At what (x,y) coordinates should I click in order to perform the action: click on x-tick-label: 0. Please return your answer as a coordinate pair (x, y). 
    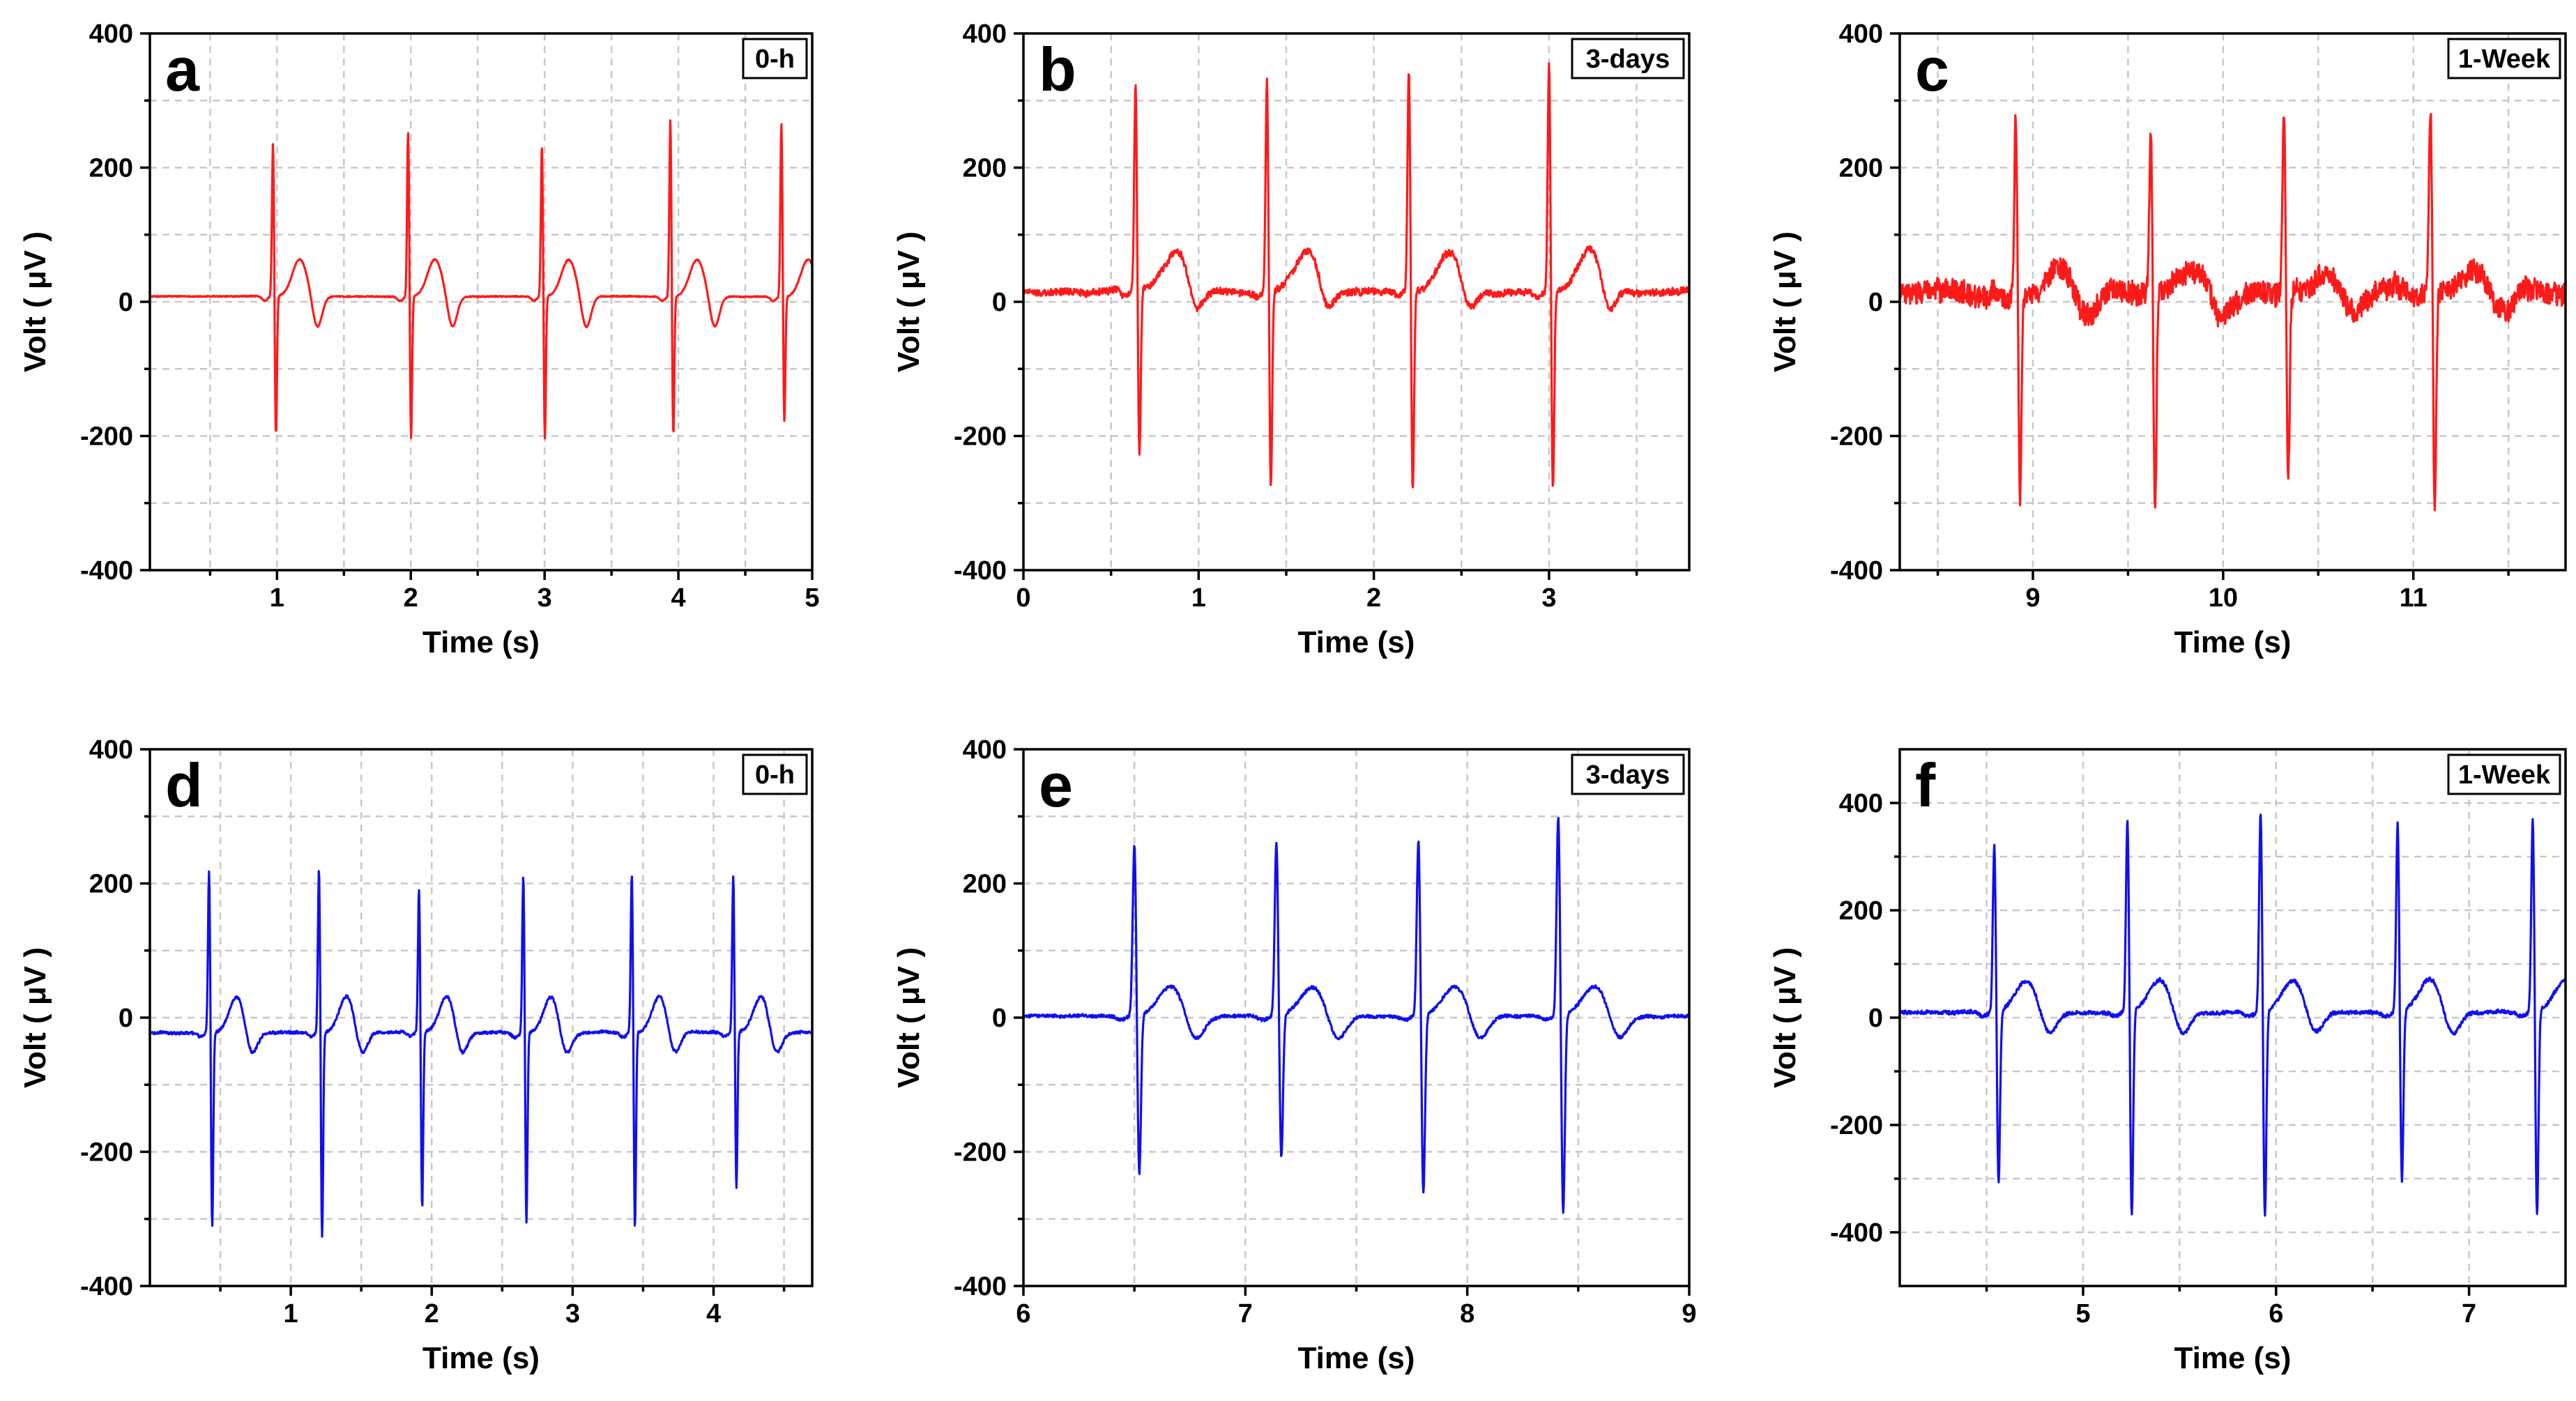
    Looking at the image, I should click on (1023, 598).